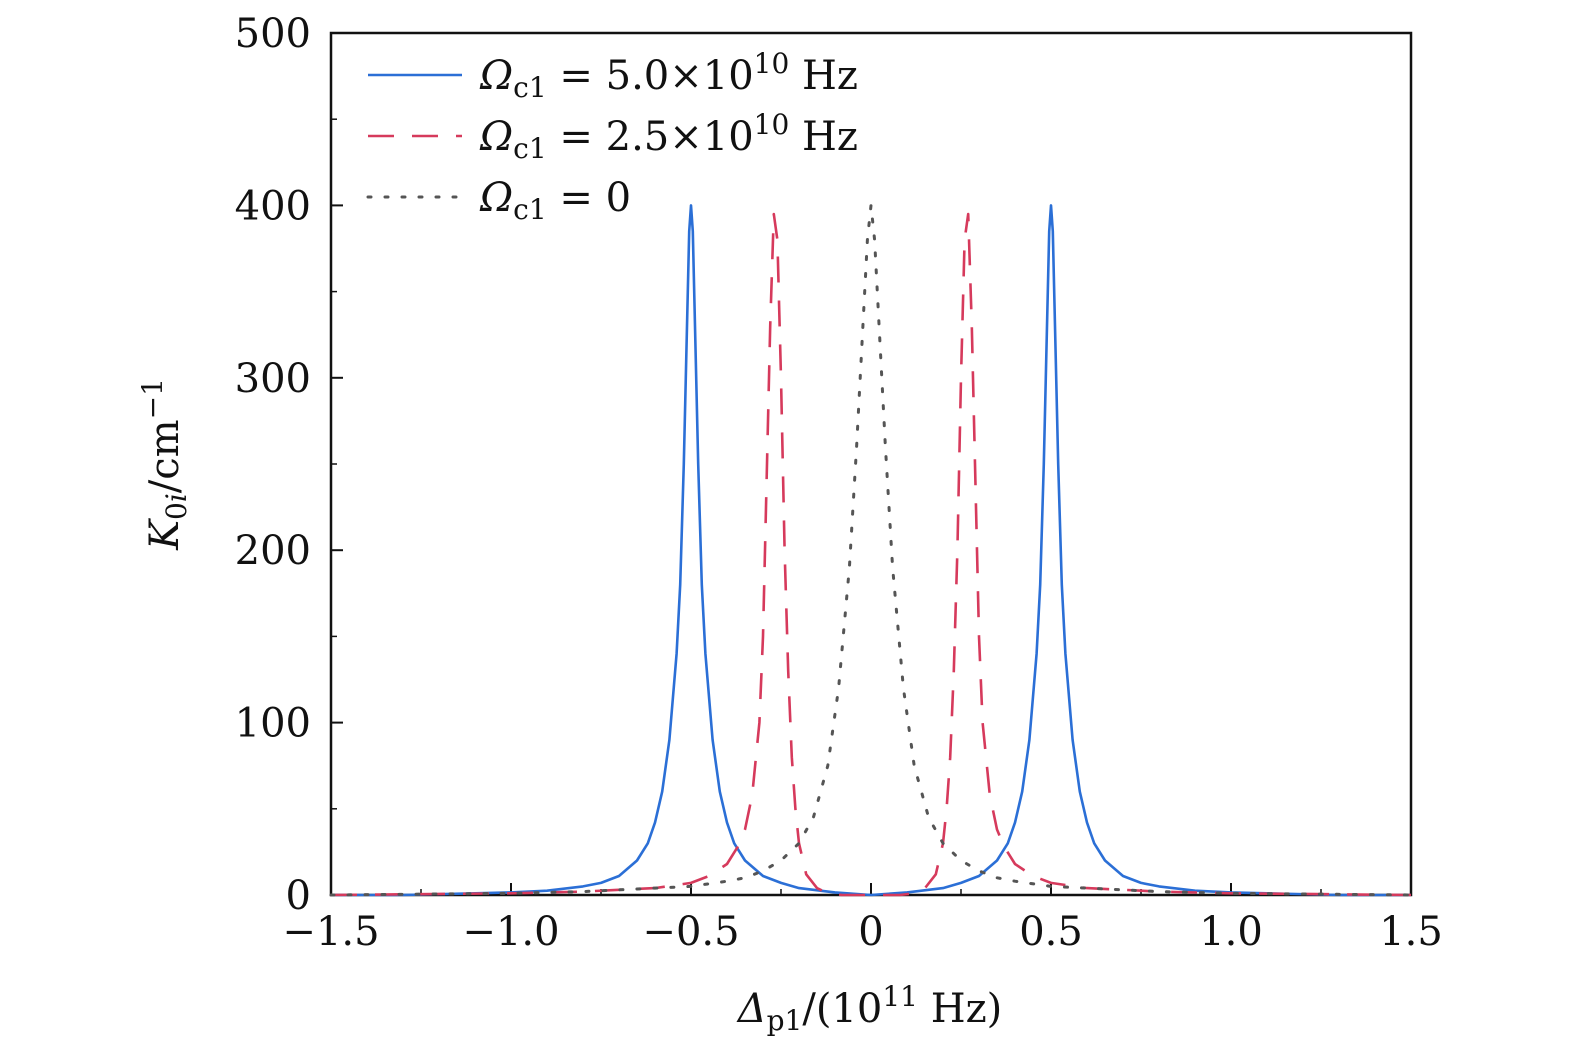  I want to click on y-tick-label: 200, so click(273, 551).